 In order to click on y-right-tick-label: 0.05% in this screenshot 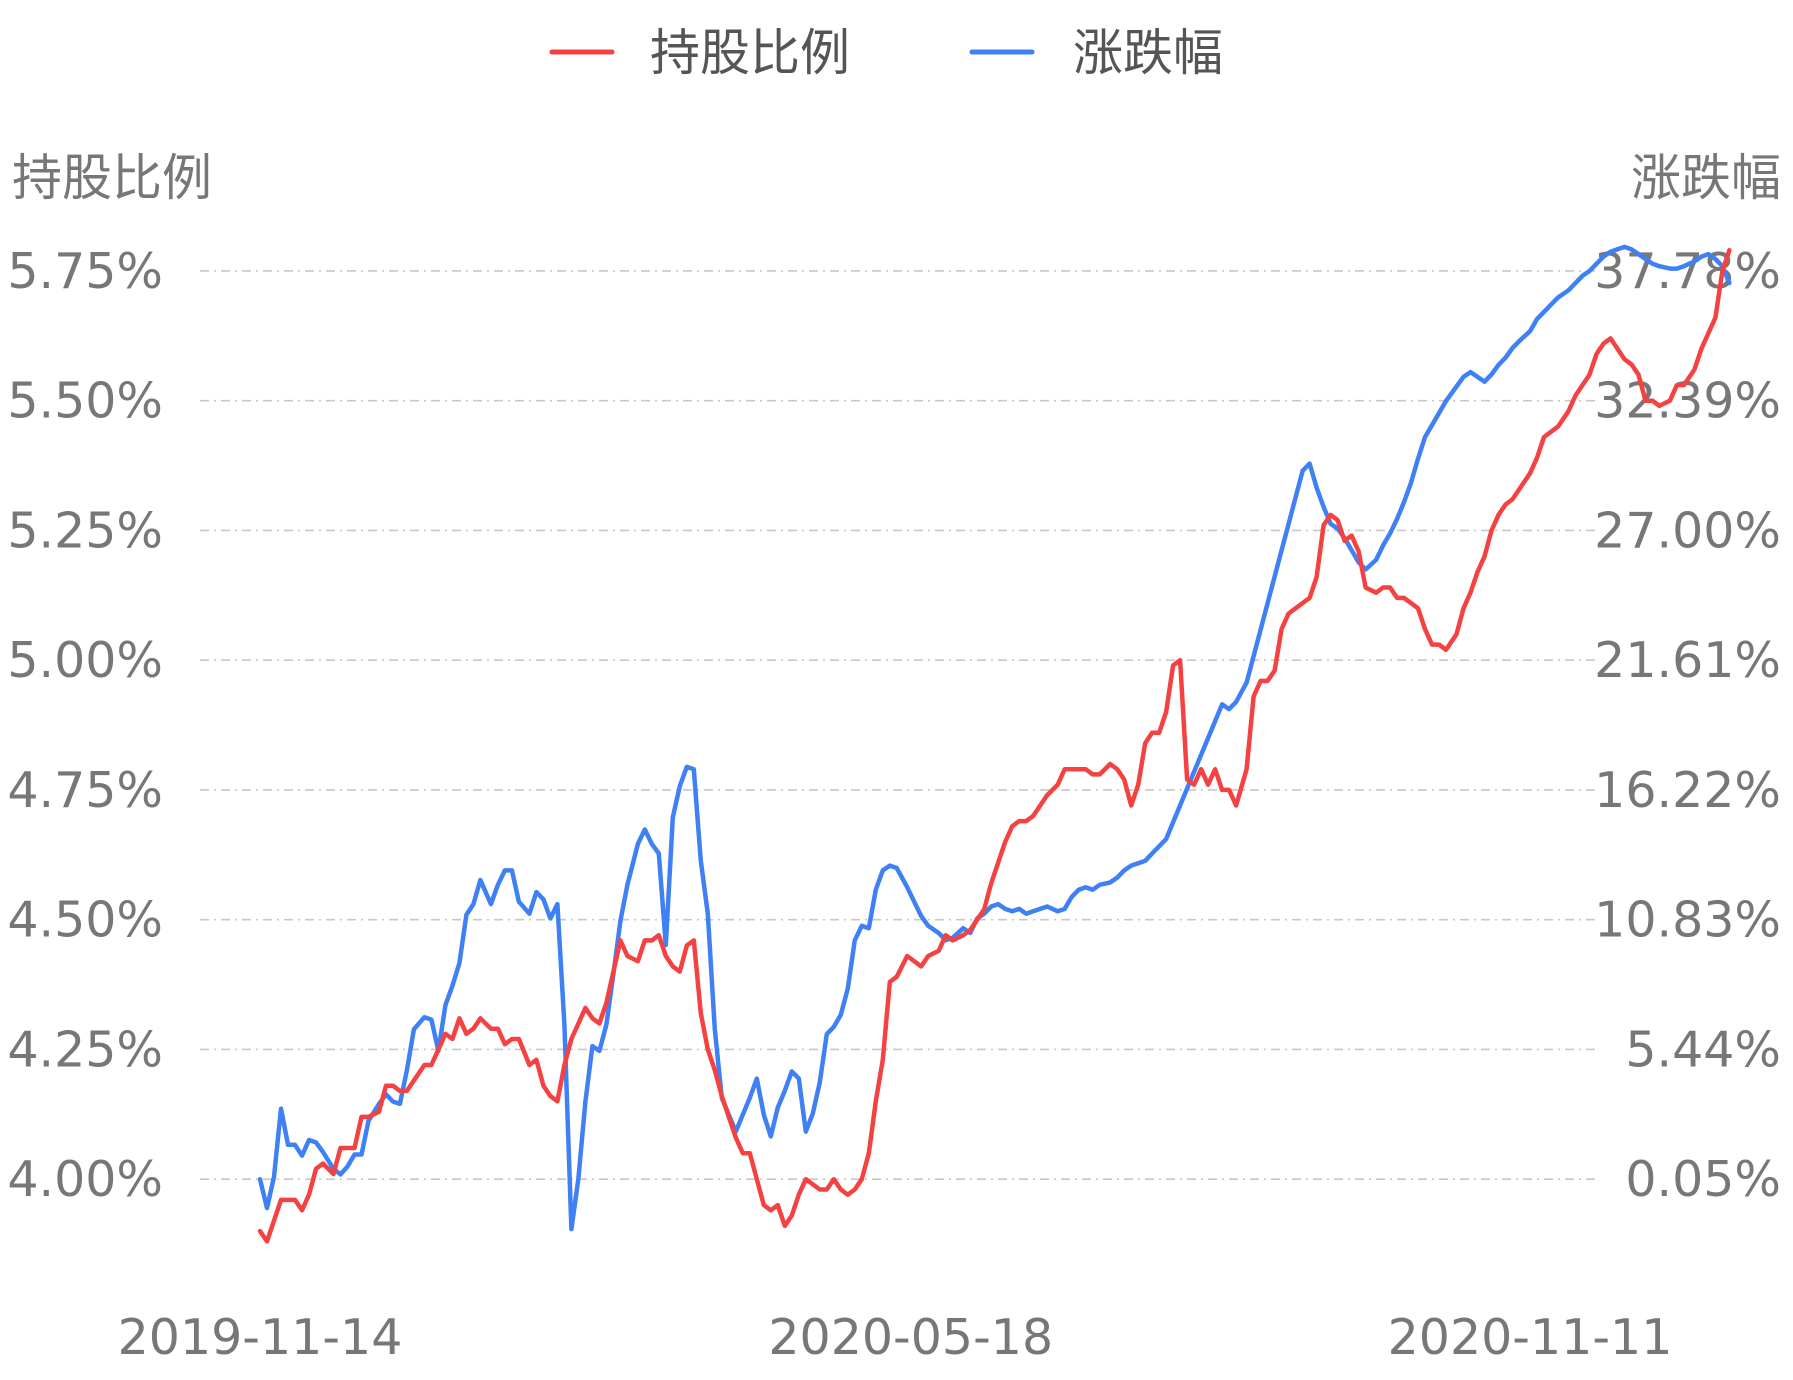, I will do `click(1703, 1179)`.